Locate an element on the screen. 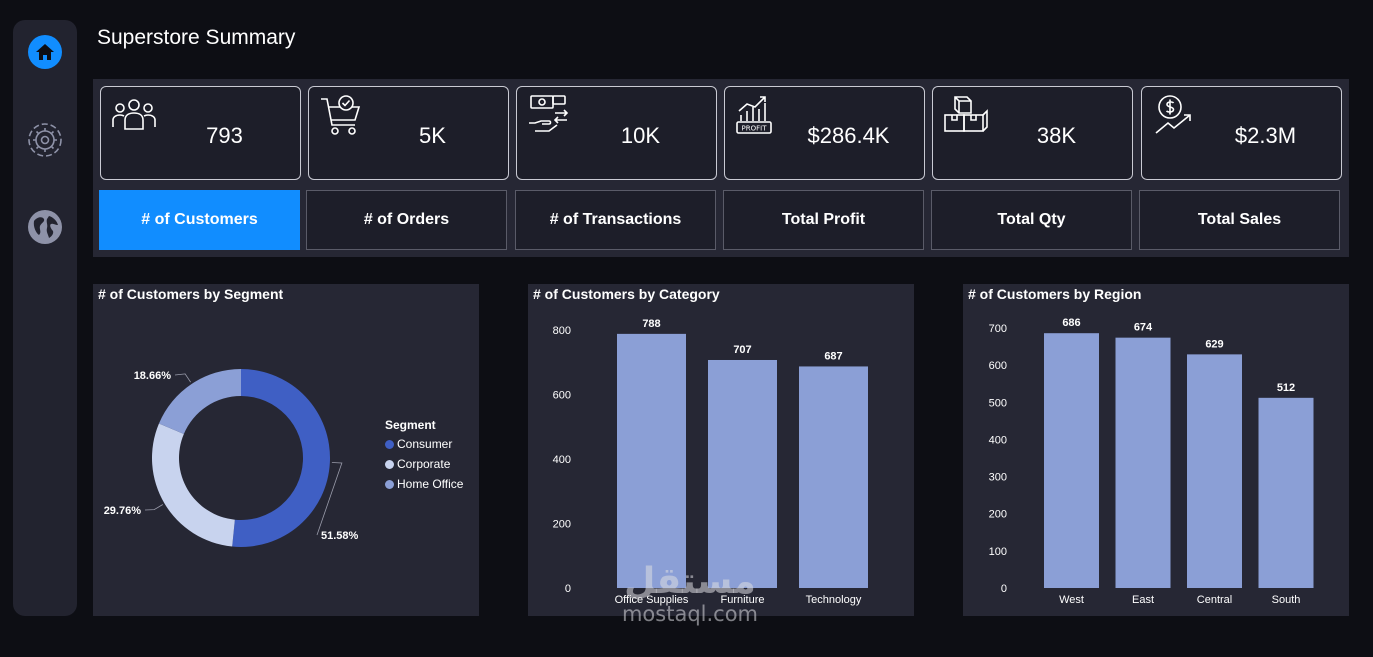 This screenshot has height=657, width=1373. region-chart-title: # of Customers by Region is located at coordinates (1055, 294).